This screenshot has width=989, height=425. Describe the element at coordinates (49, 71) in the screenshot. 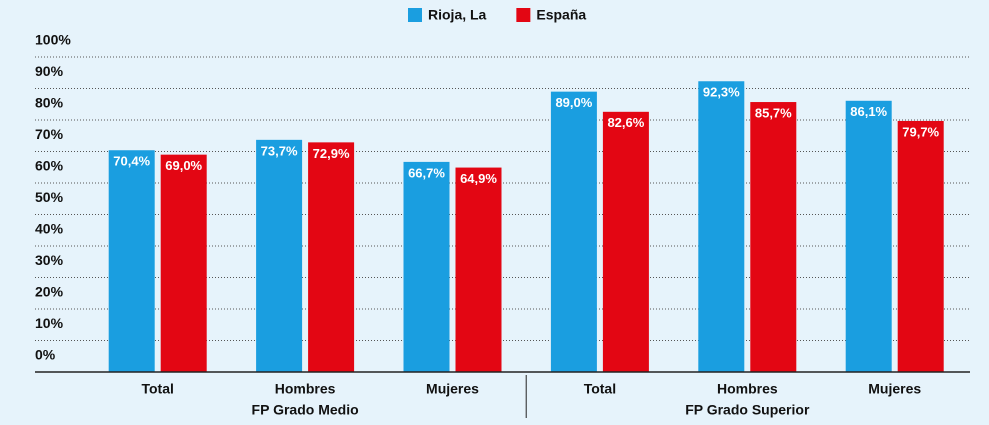

I see `y-tick-label: 90%` at that location.